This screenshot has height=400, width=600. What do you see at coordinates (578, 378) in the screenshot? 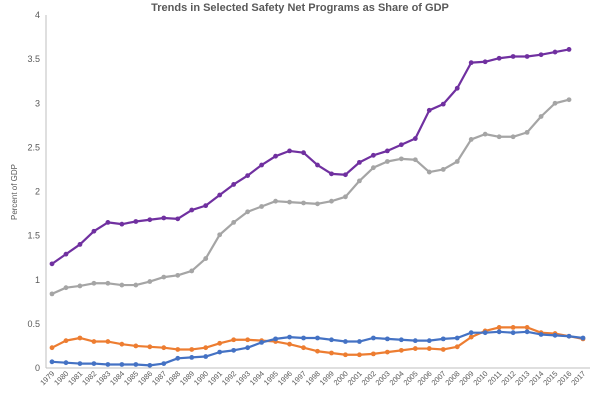
I see `x-tick-label: 2017` at bounding box center [578, 378].